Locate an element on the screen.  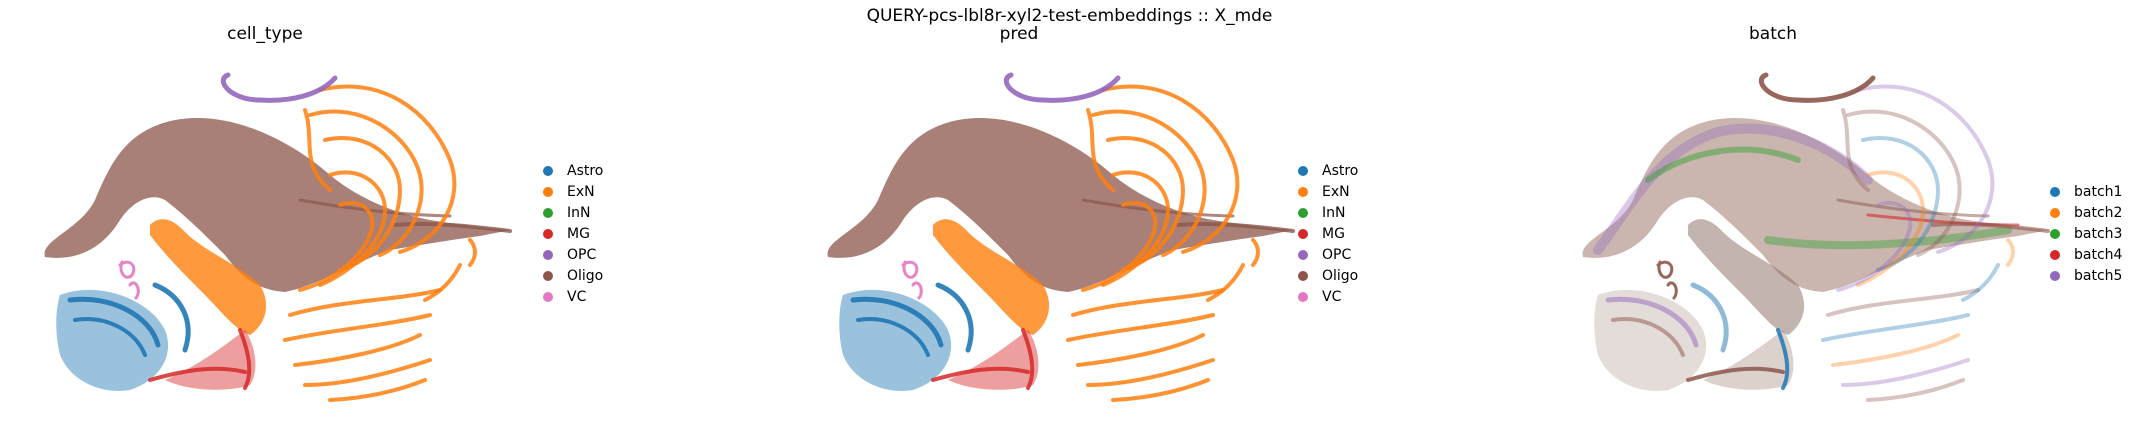
legend-item: ExN is located at coordinates (573, 191).